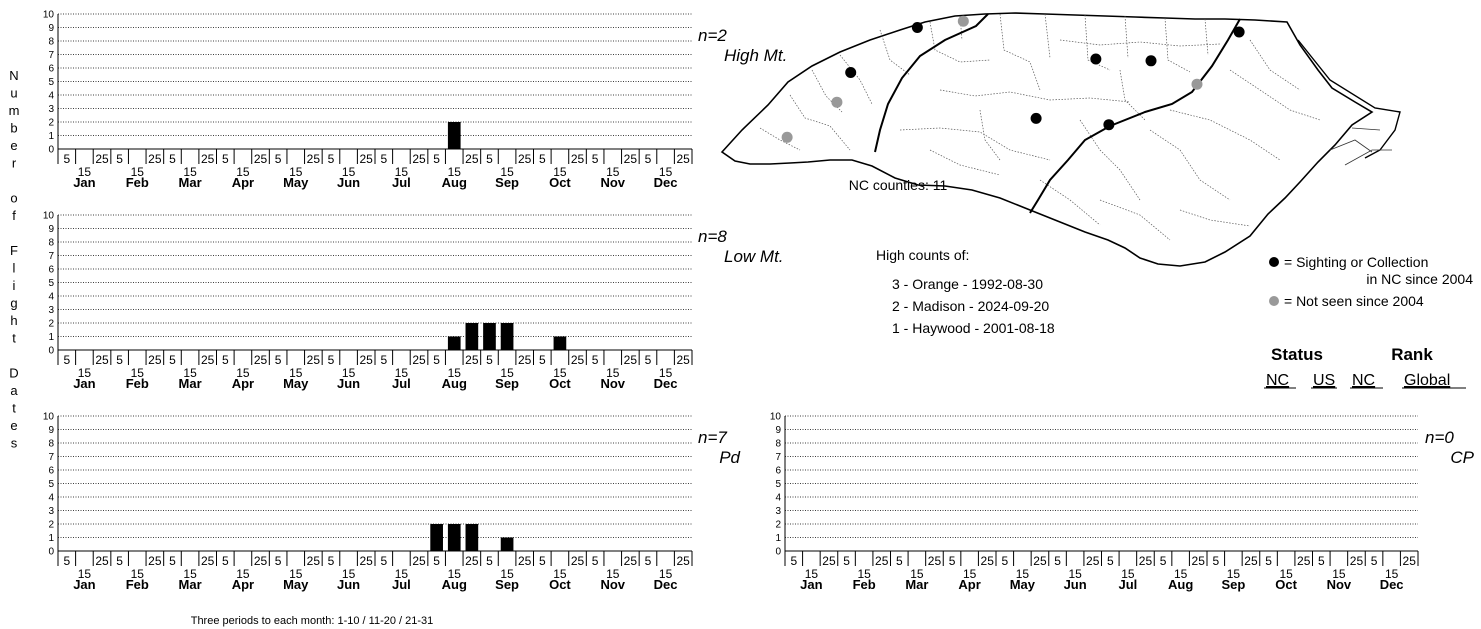  I want to click on y-axis-letter: a, so click(14, 390).